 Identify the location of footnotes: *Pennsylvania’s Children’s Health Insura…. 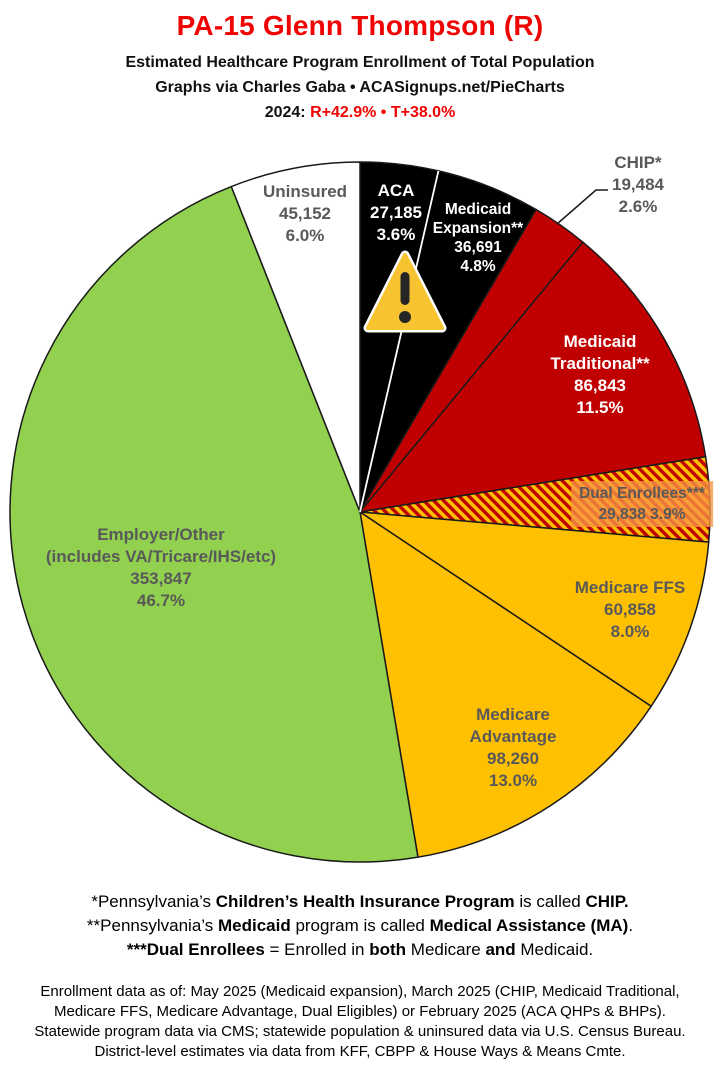
(360, 926).